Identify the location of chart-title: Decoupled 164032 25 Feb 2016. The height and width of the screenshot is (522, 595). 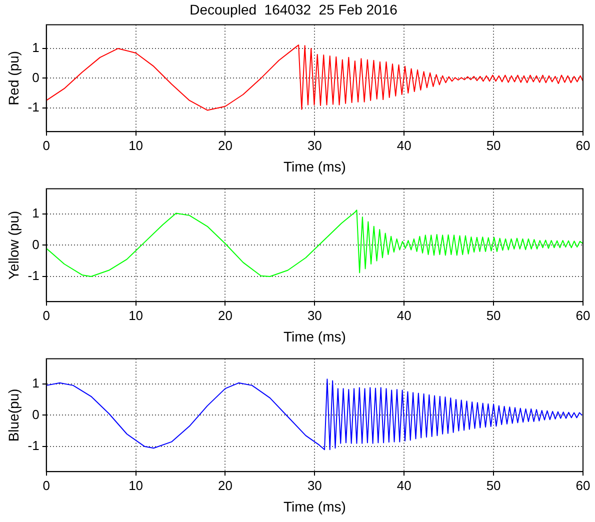
(294, 9).